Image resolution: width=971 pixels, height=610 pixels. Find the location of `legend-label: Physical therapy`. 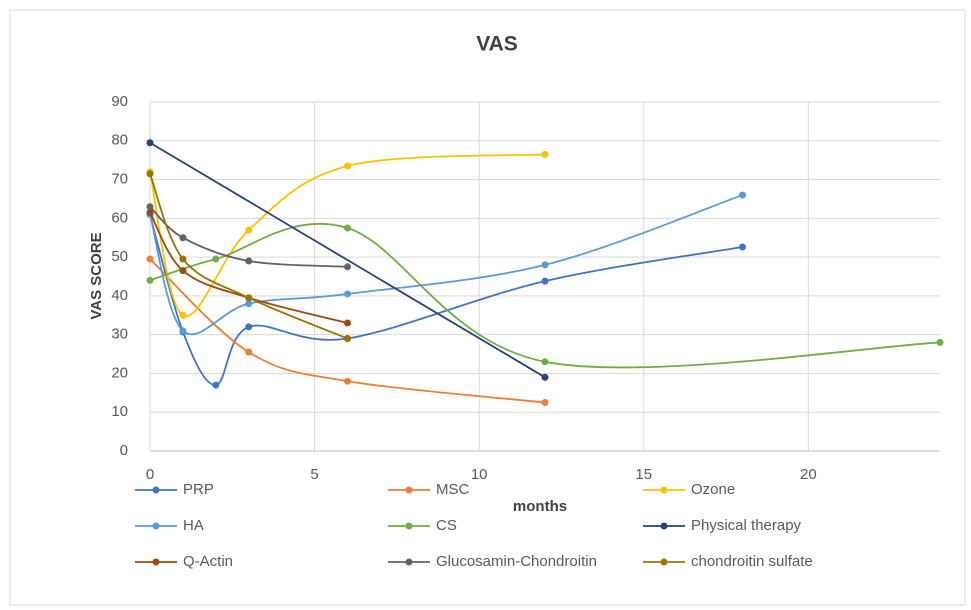

legend-label: Physical therapy is located at coordinates (746, 525).